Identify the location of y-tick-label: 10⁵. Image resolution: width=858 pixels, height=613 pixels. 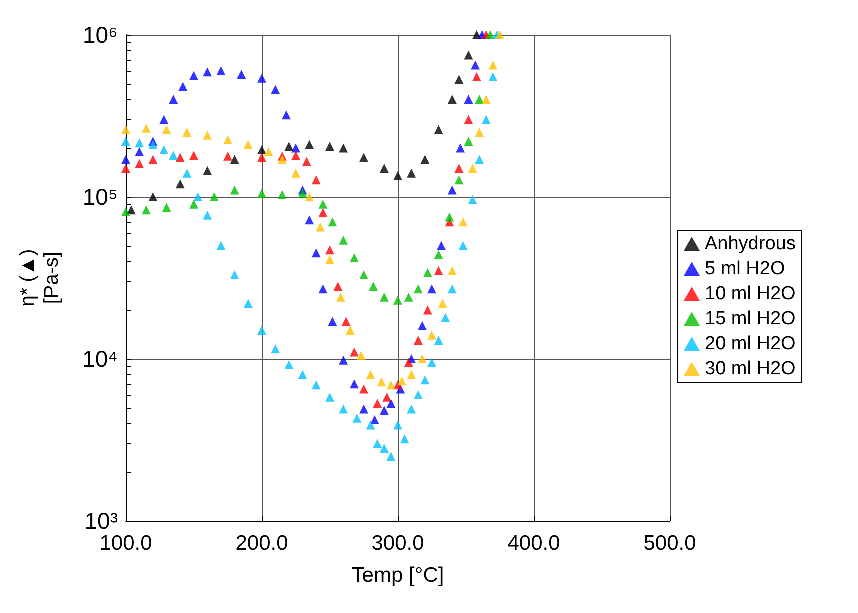
(100, 197).